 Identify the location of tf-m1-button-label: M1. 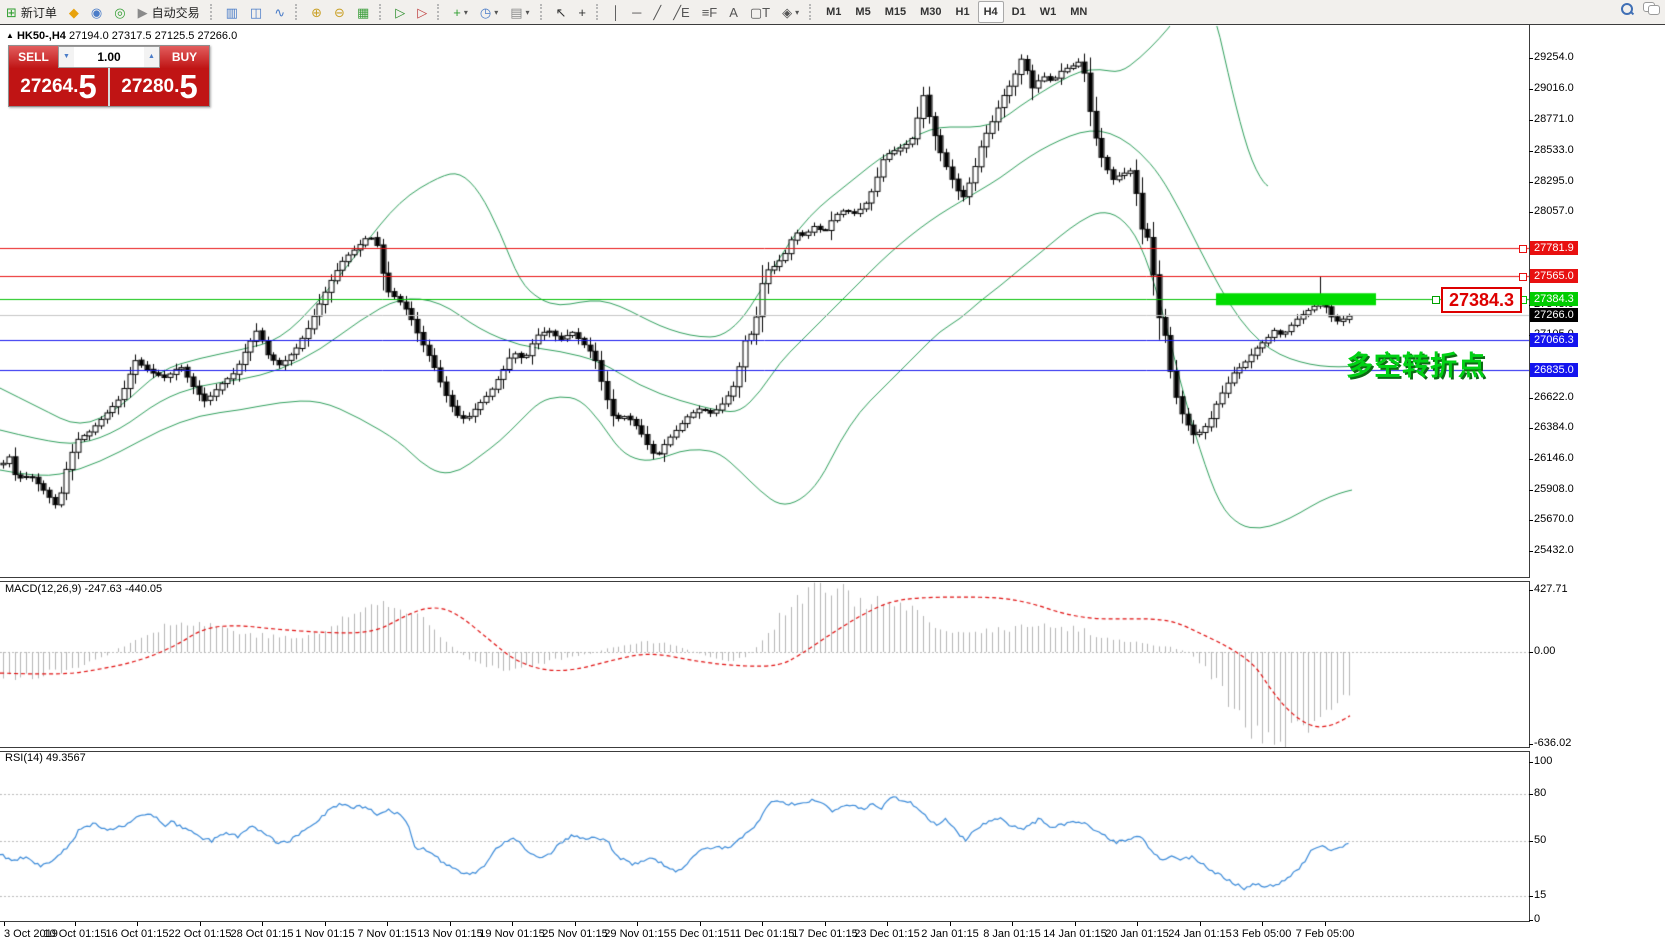
(834, 12).